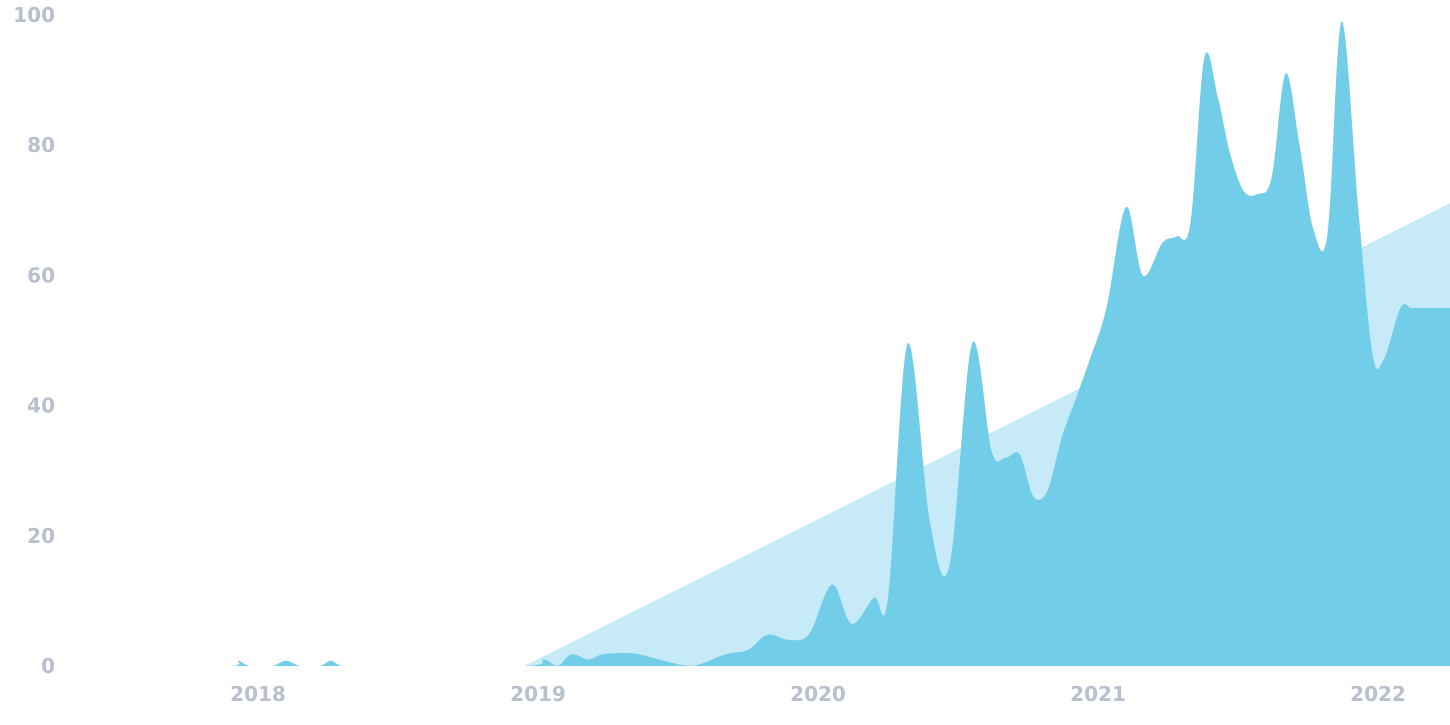  What do you see at coordinates (34, 340) in the screenshot?
I see `y-axis: 0 20 40 60 80 100` at bounding box center [34, 340].